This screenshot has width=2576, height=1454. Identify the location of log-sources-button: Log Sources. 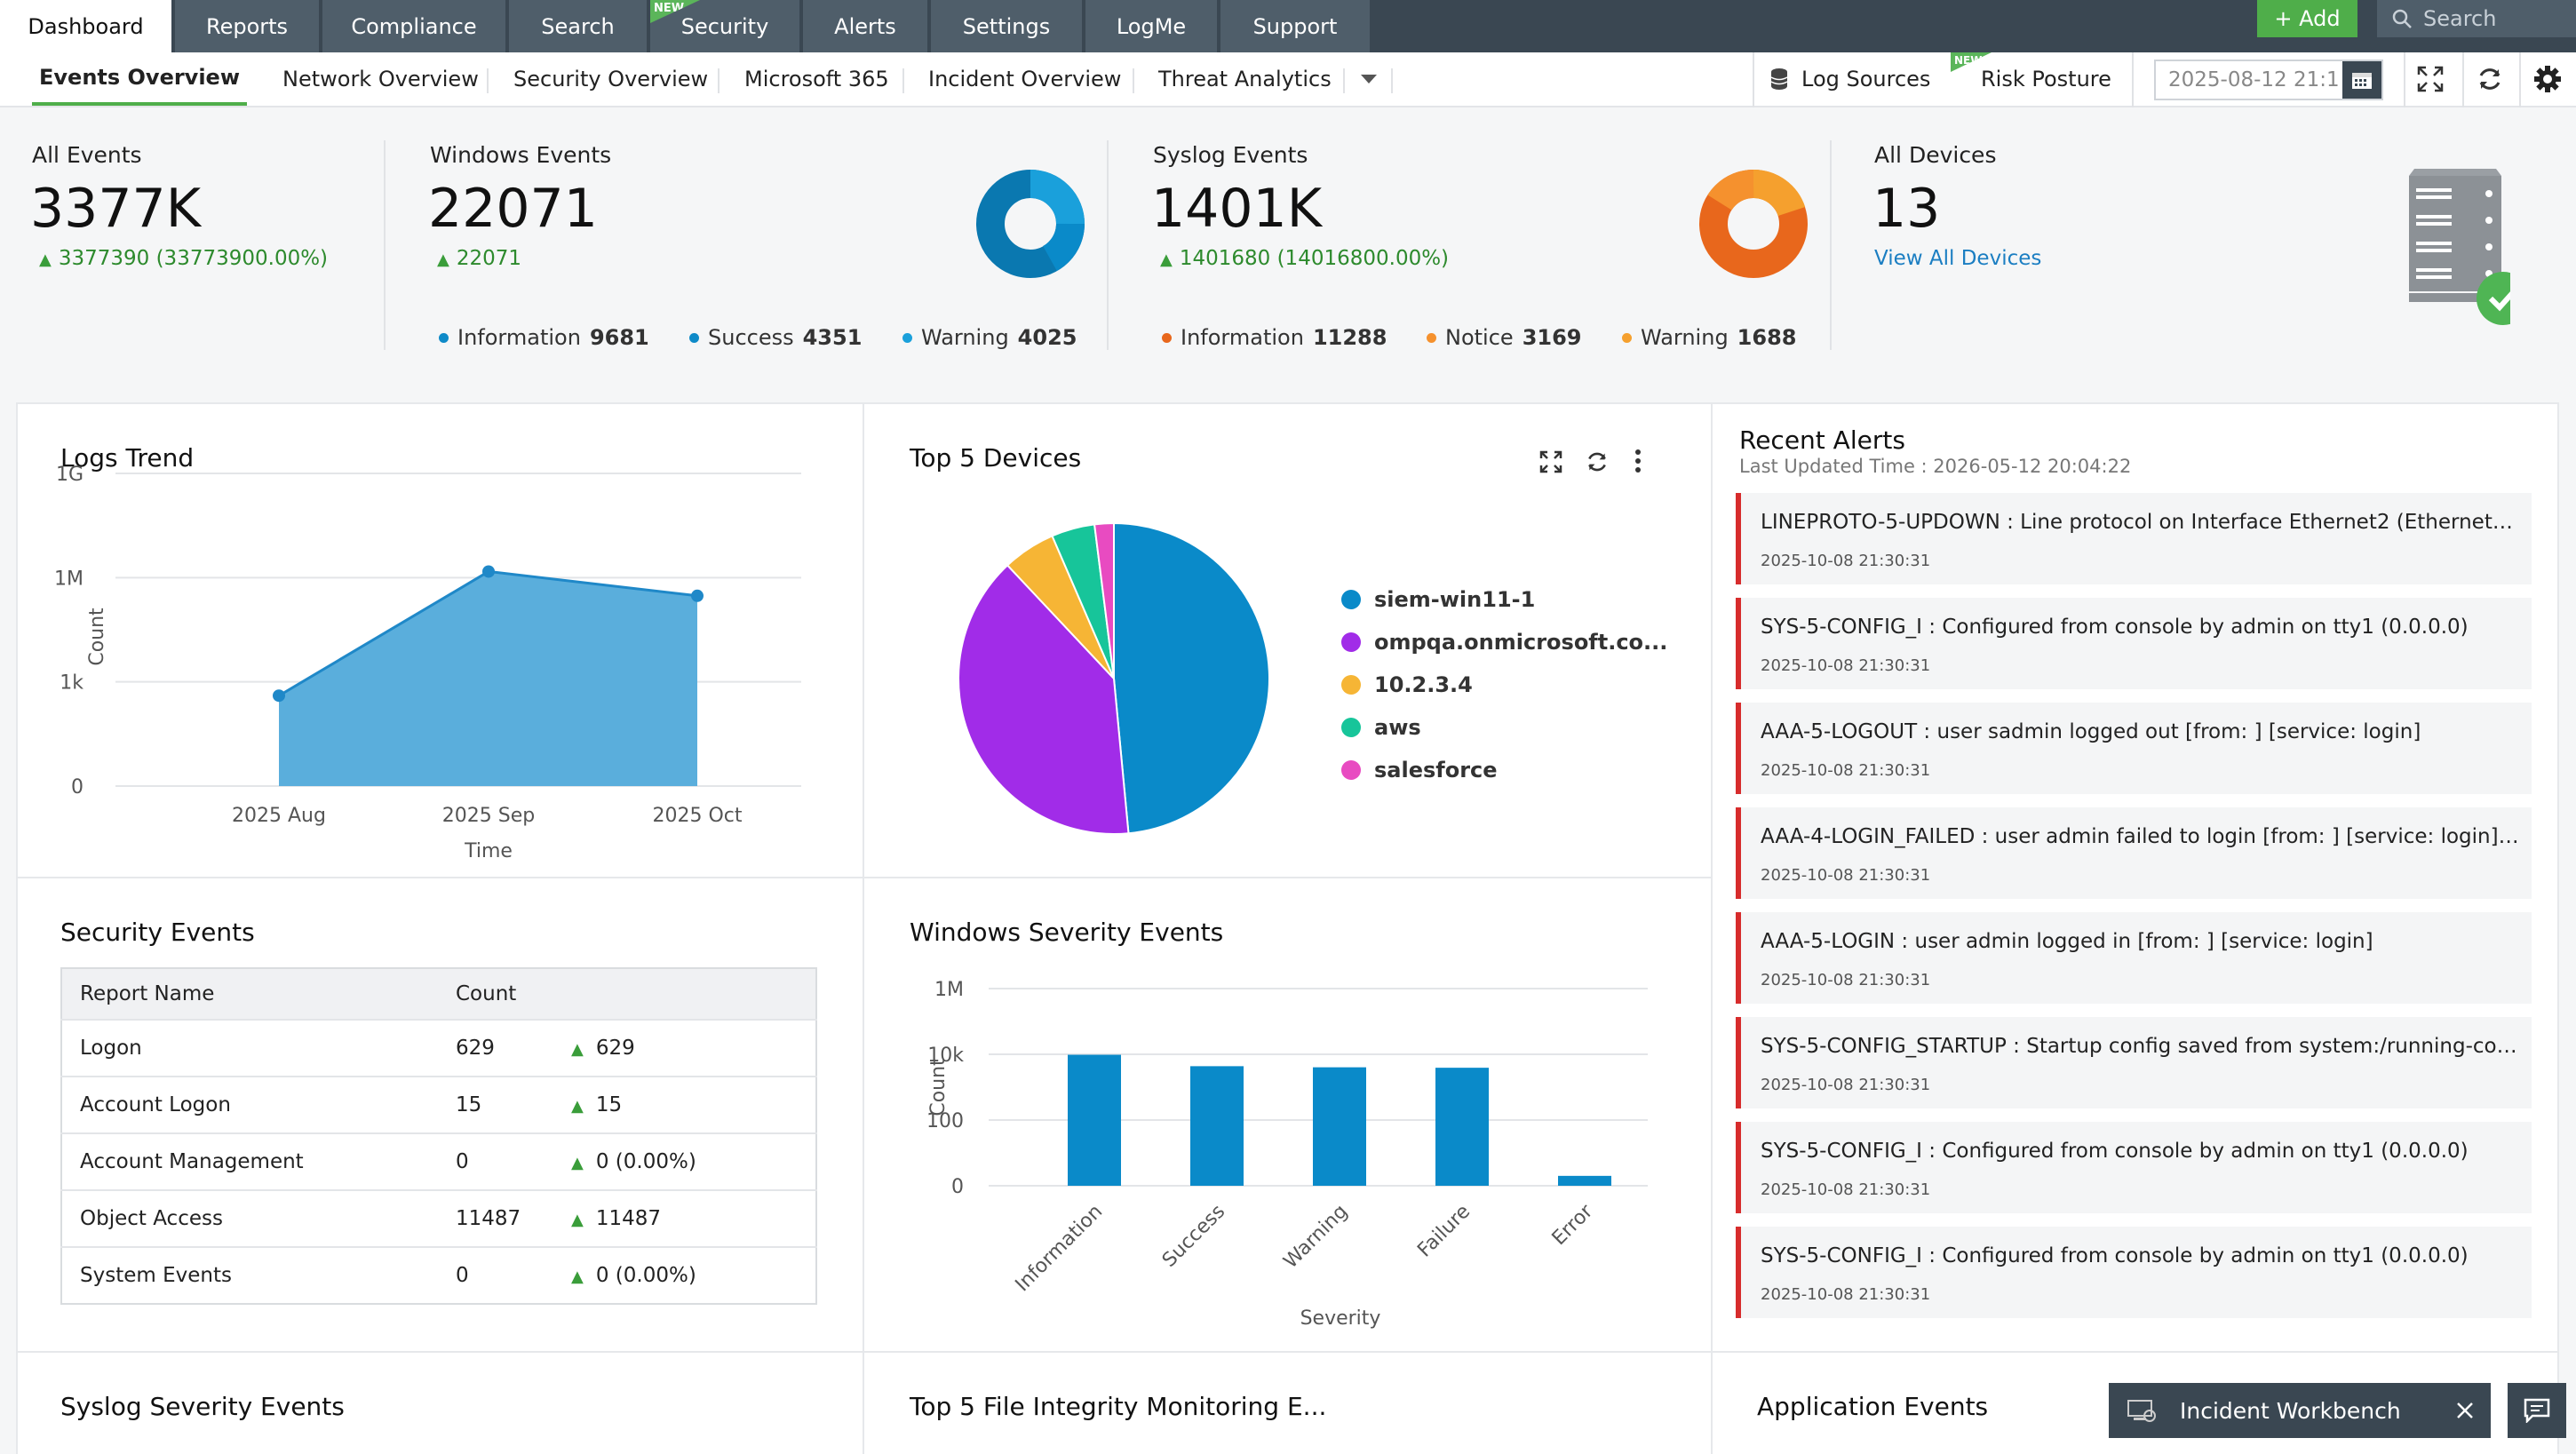
(1849, 79).